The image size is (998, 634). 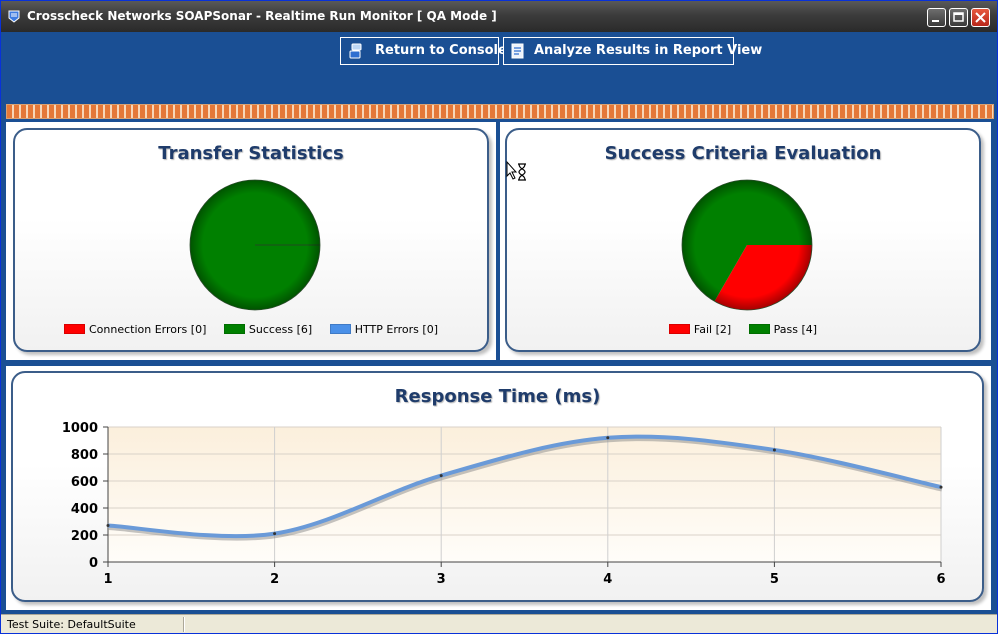 I want to click on y-tick-label: 800, so click(x=84, y=455).